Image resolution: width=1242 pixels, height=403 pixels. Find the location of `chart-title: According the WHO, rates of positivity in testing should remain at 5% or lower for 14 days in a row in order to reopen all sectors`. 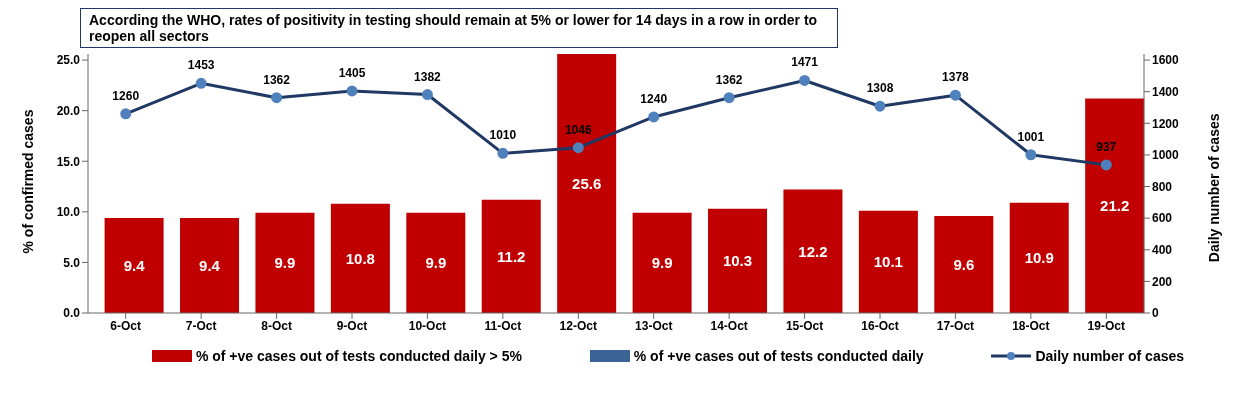

chart-title: According the WHO, rates of positivity in testing should remain at 5% or lower for 14 days in a row in order to reopen all sectors is located at coordinates (459, 28).